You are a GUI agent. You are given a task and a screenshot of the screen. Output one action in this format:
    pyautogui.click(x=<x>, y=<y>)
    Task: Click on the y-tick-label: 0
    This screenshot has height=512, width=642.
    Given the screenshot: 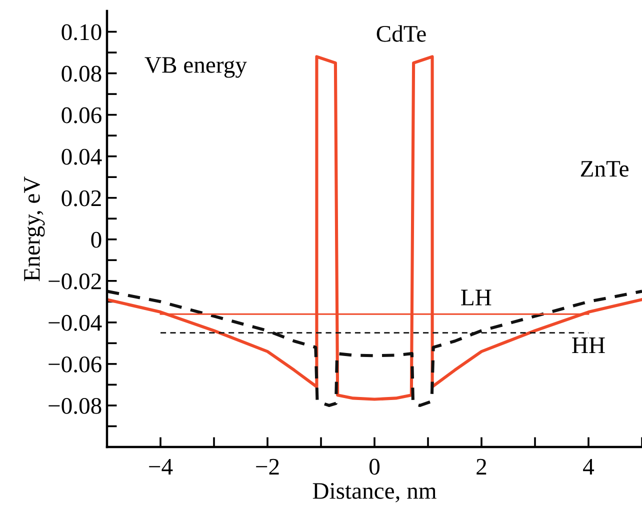 What is the action you would take?
    pyautogui.click(x=96, y=240)
    